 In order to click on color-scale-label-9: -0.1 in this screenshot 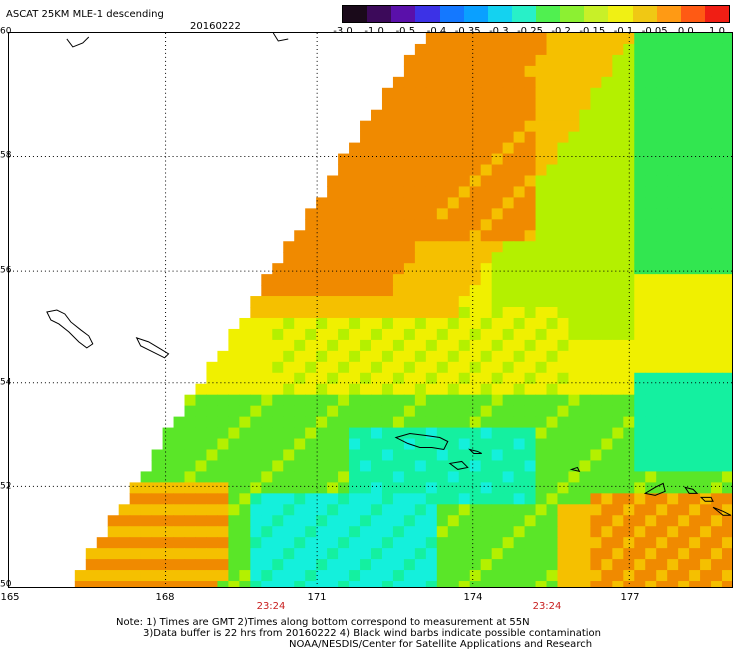, I will do `click(623, 31)`.